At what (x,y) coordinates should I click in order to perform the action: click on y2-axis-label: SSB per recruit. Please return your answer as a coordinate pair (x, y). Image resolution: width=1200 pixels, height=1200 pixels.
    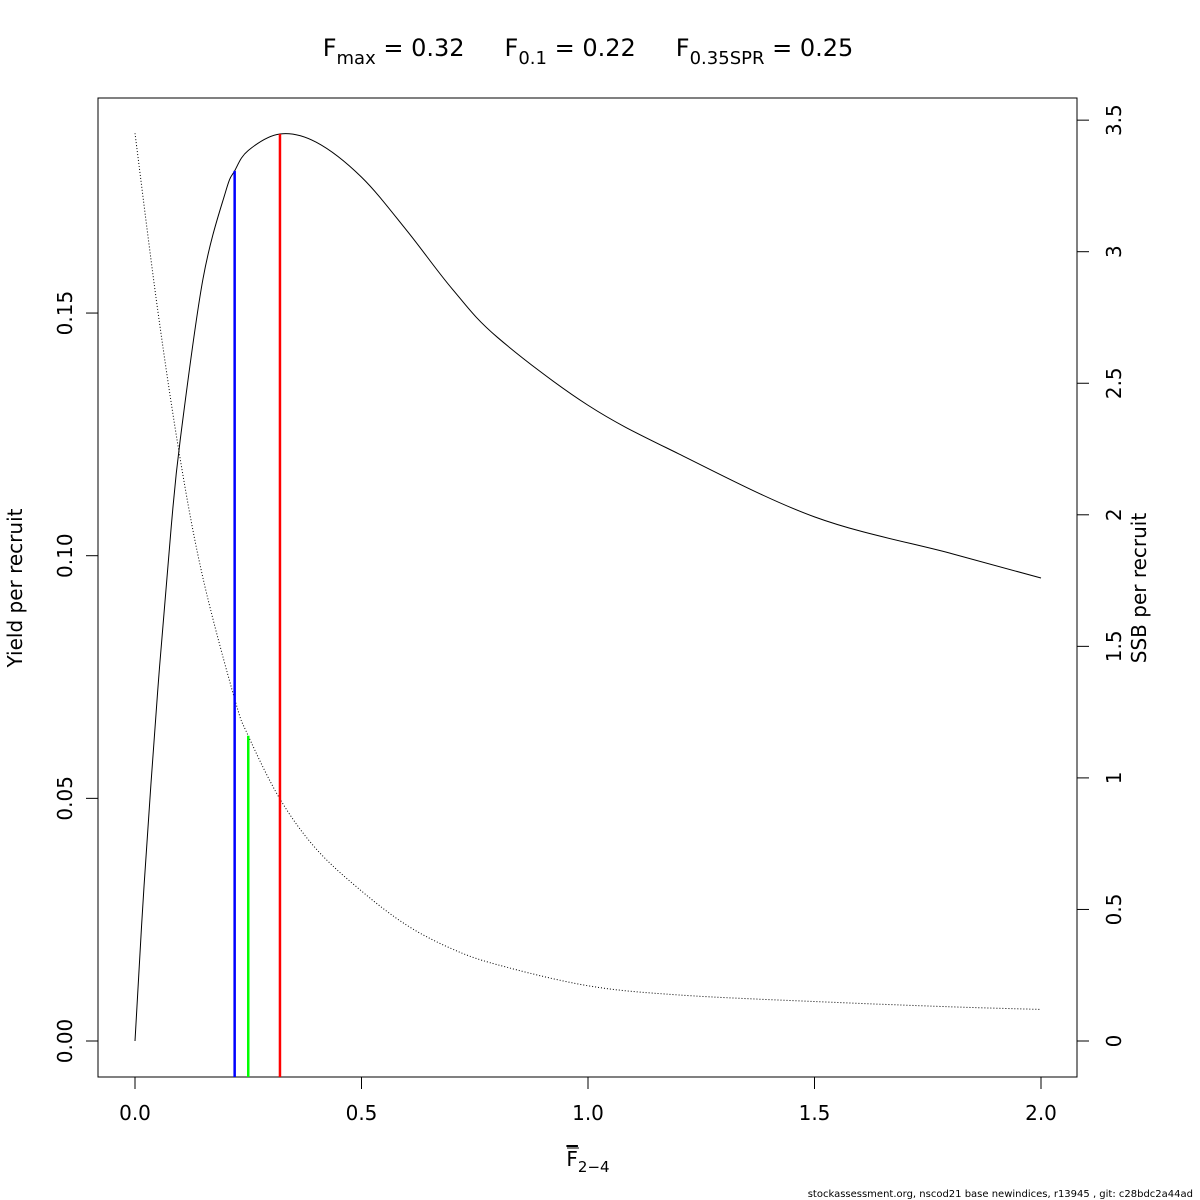
    Looking at the image, I should click on (1139, 588).